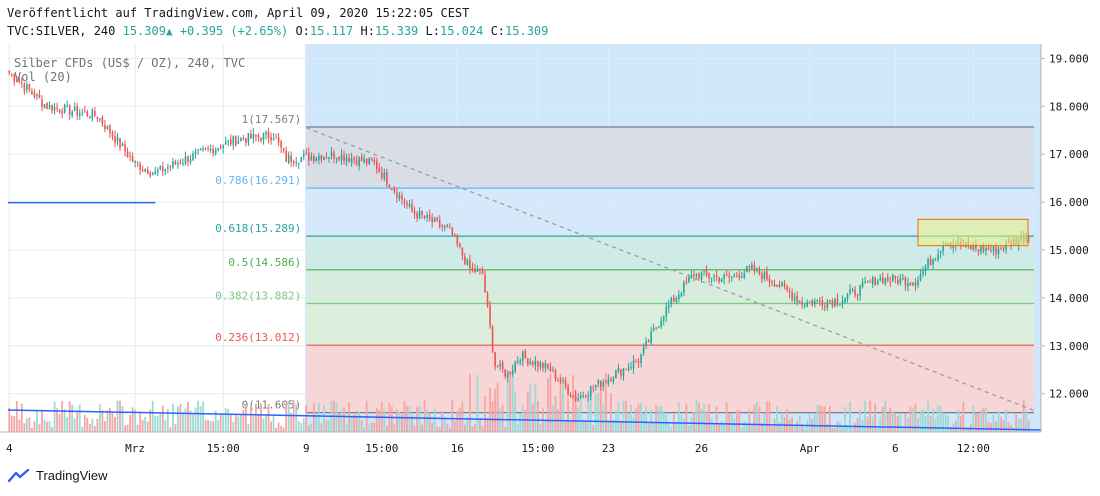 The image size is (1100, 496). I want to click on high-label: H:, so click(367, 31).